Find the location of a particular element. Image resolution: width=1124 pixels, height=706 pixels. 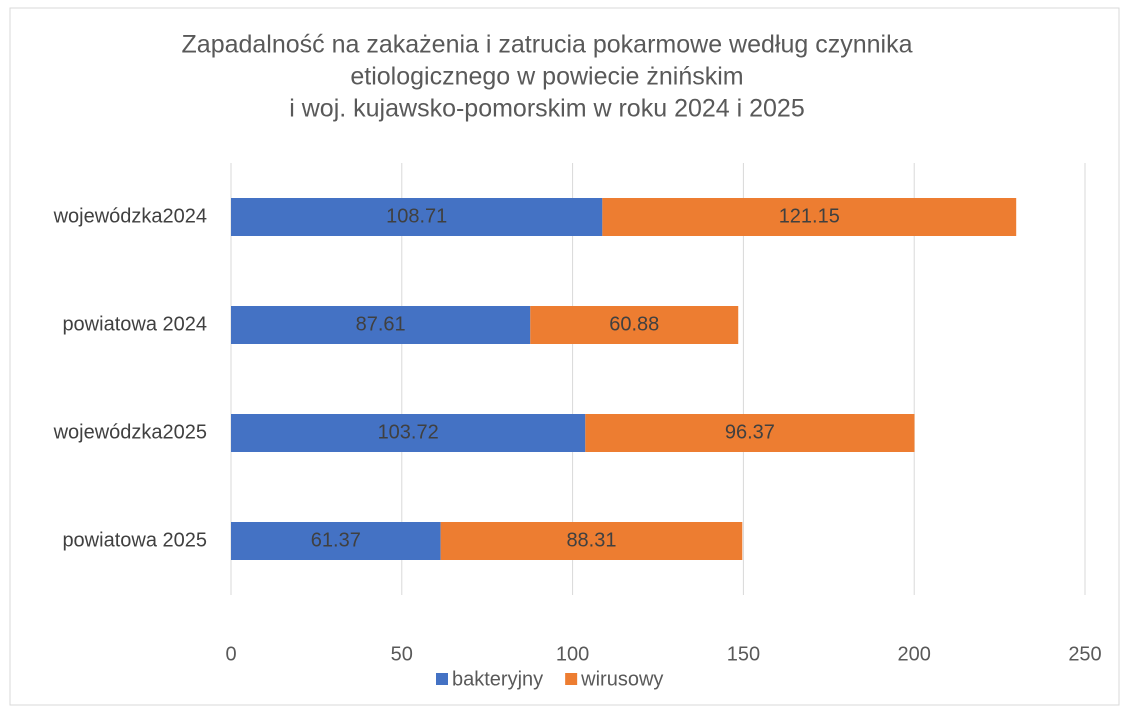

legend-label: bakteryjny is located at coordinates (497, 679).